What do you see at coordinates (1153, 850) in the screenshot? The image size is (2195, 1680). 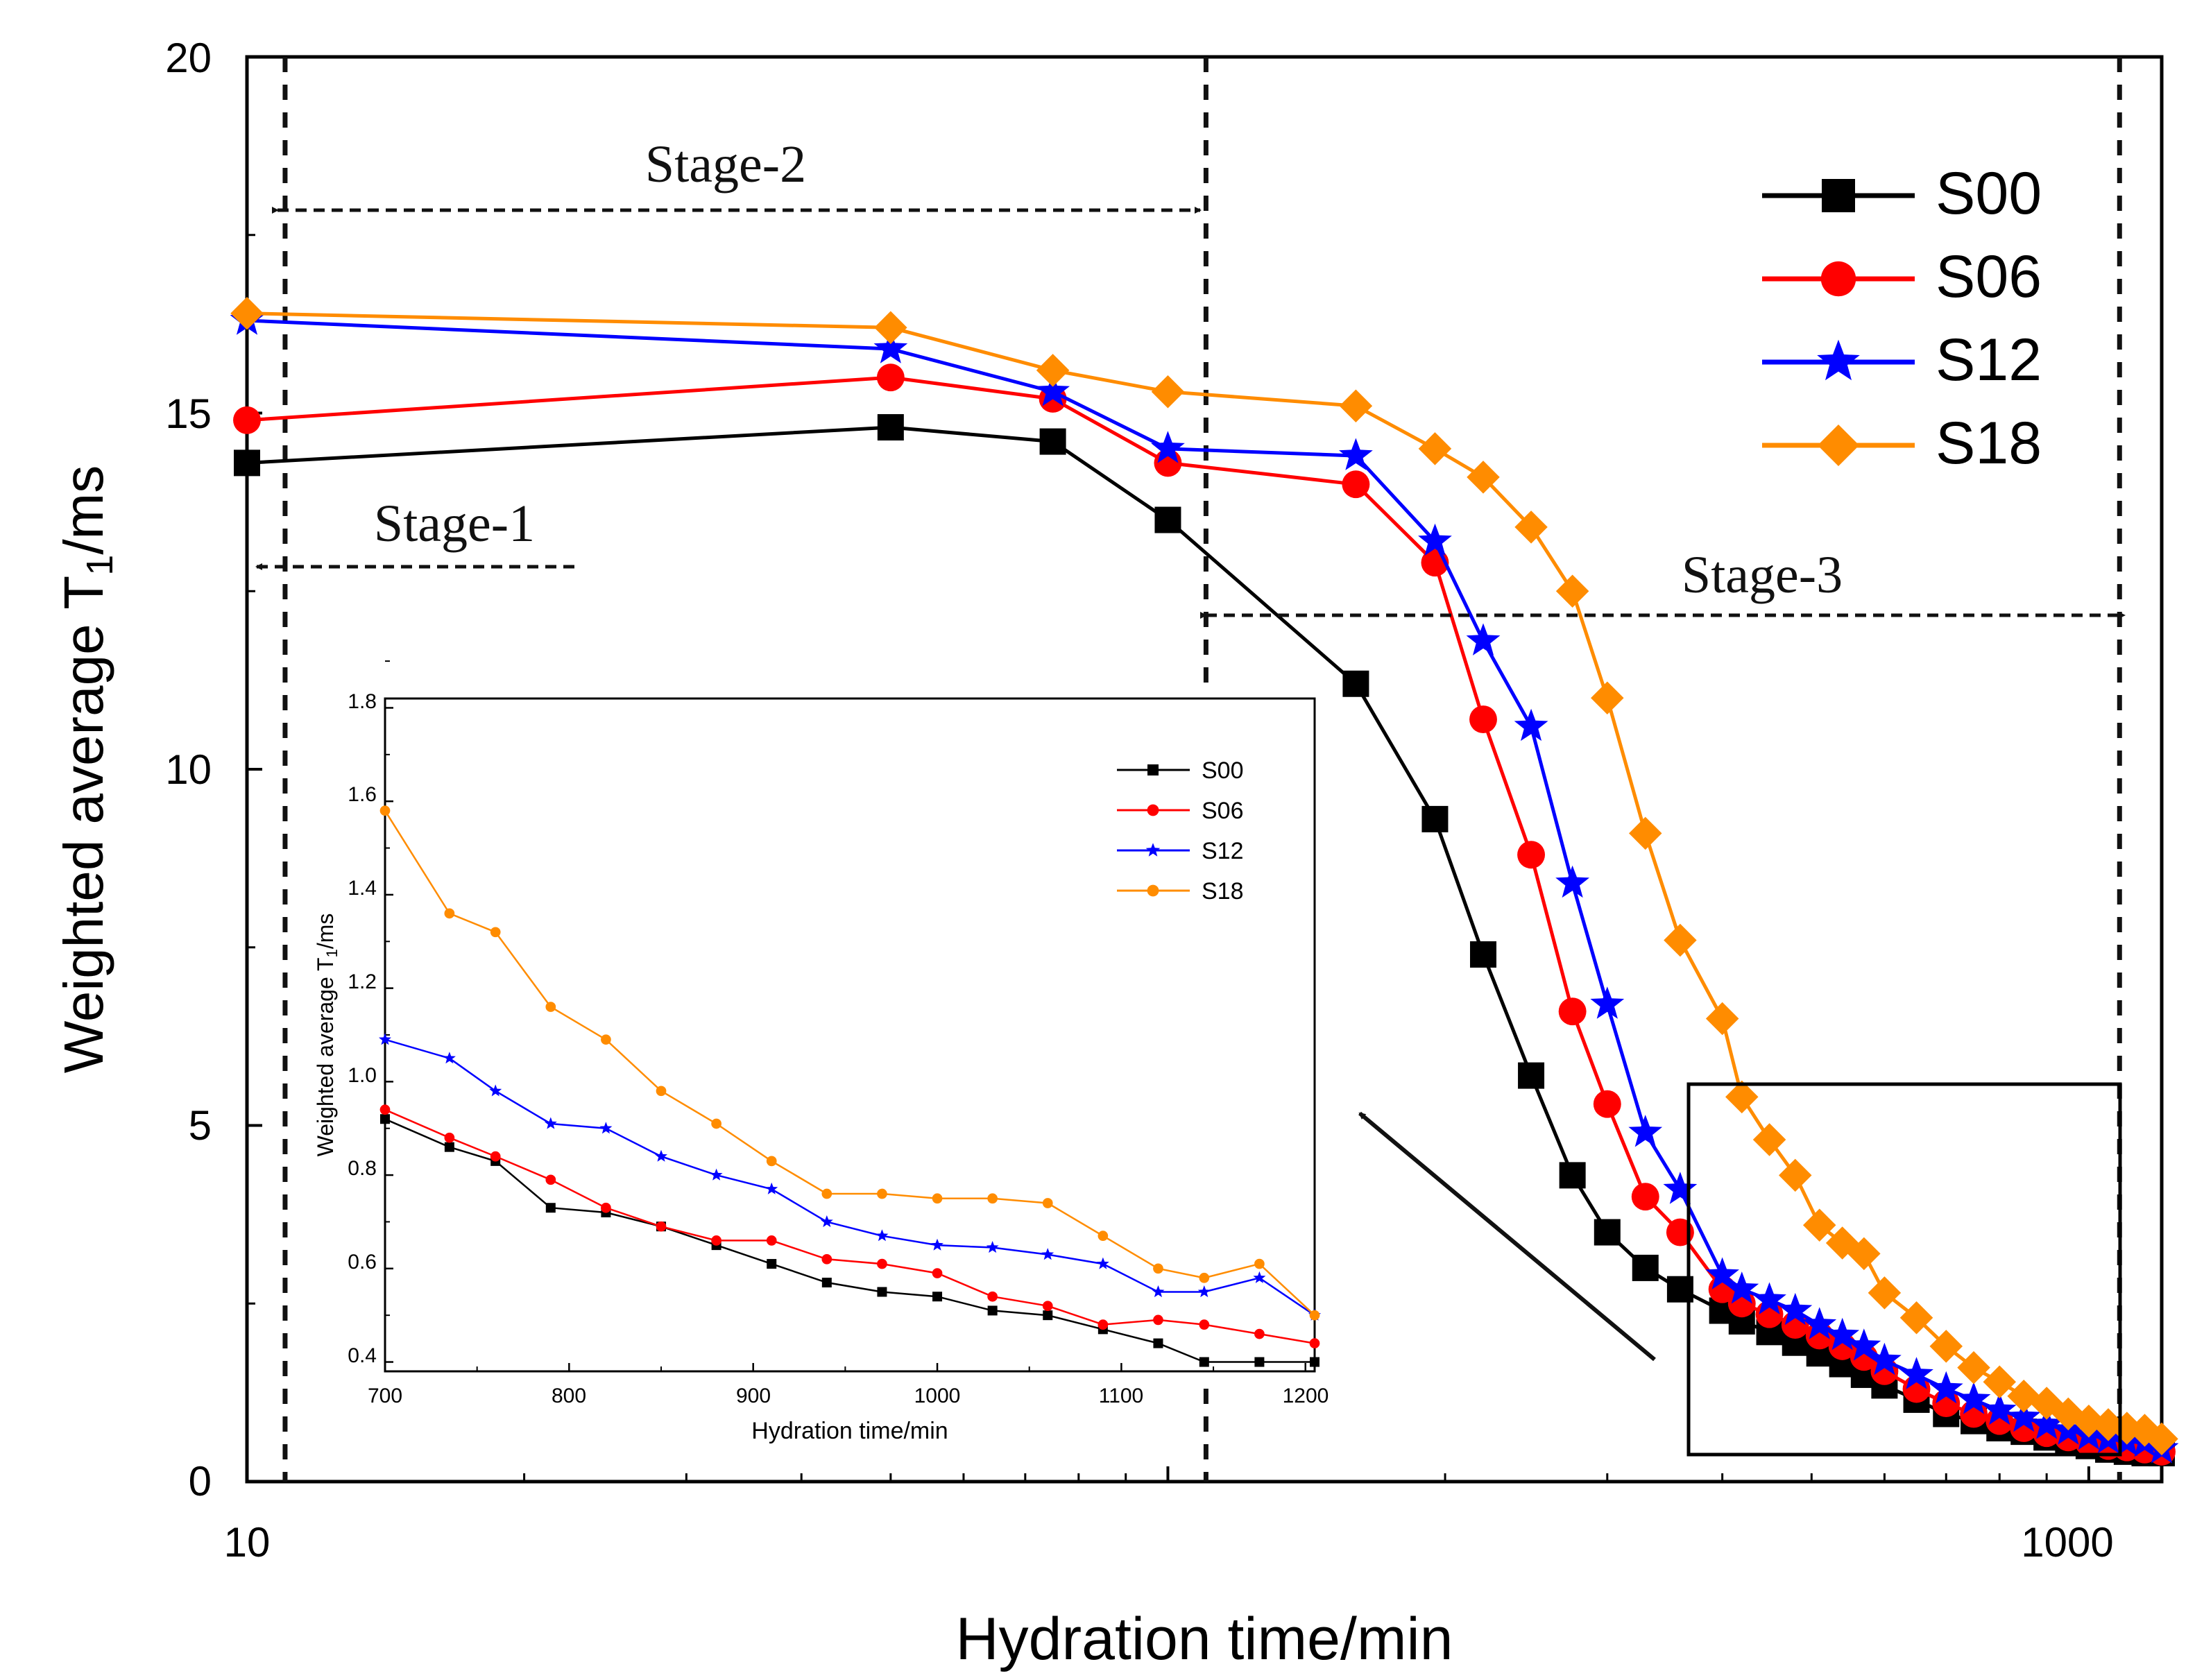 I see `inset-legend-marker-s12` at bounding box center [1153, 850].